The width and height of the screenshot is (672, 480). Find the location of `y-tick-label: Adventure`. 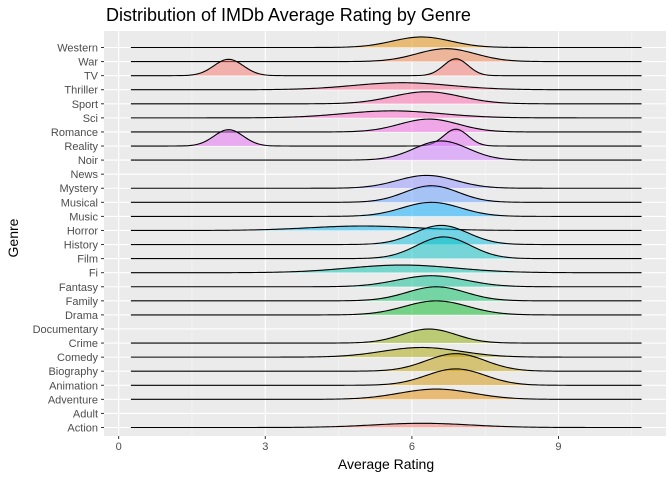

y-tick-label: Adventure is located at coordinates (73, 400).